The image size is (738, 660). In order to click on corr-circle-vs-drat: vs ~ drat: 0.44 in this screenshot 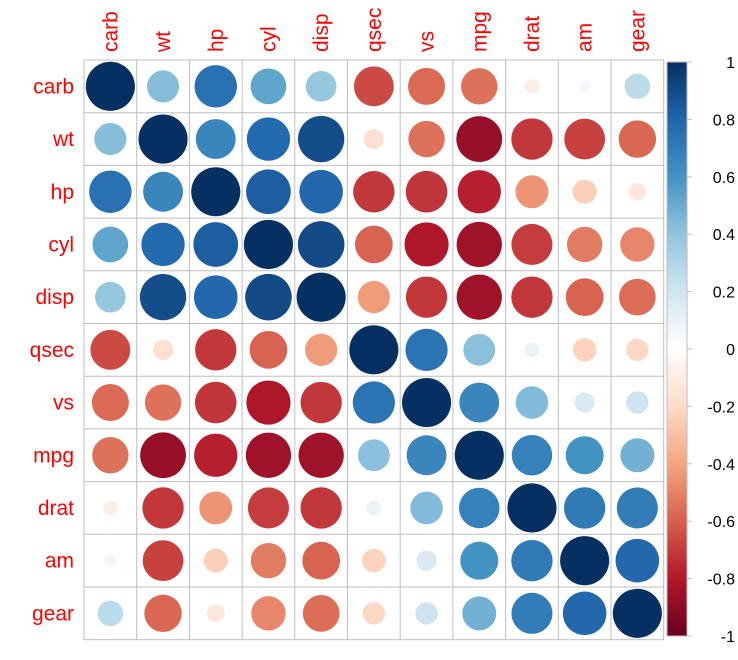, I will do `click(532, 402)`.